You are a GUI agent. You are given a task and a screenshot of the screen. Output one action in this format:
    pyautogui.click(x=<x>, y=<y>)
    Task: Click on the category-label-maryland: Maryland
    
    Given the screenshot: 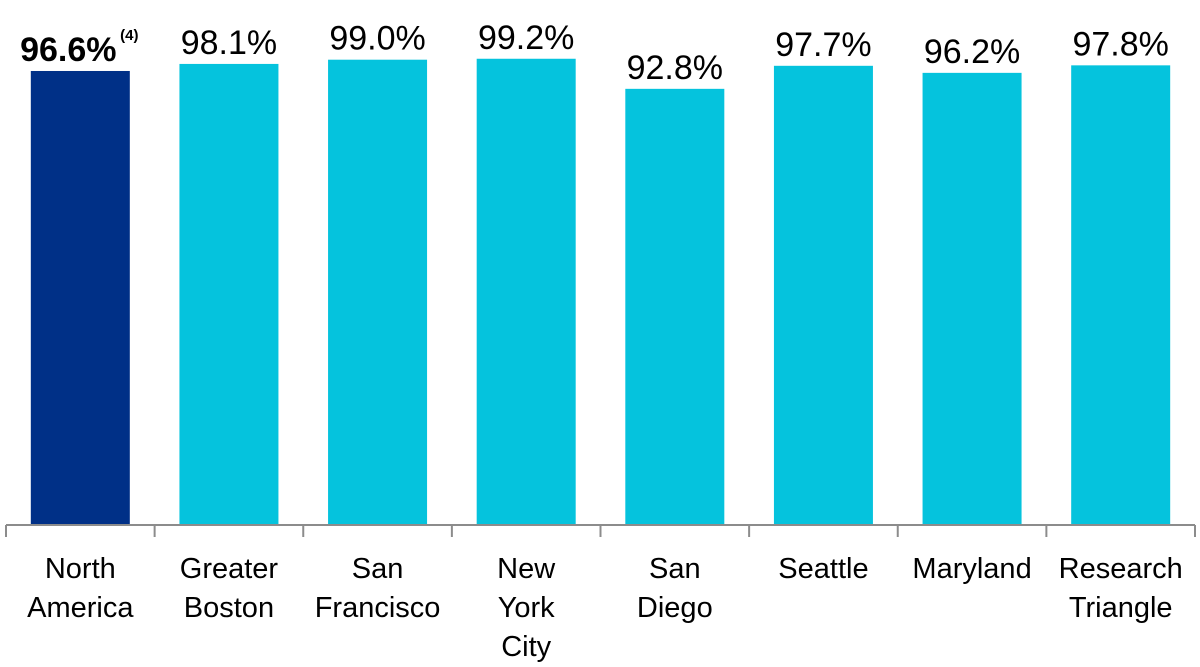 What is the action you would take?
    pyautogui.click(x=971, y=569)
    